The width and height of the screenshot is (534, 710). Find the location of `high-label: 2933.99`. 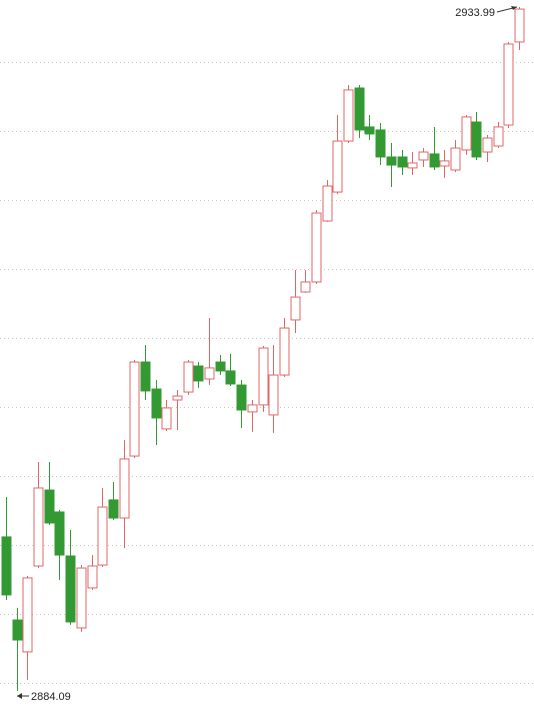

high-label: 2933.99 is located at coordinates (475, 13).